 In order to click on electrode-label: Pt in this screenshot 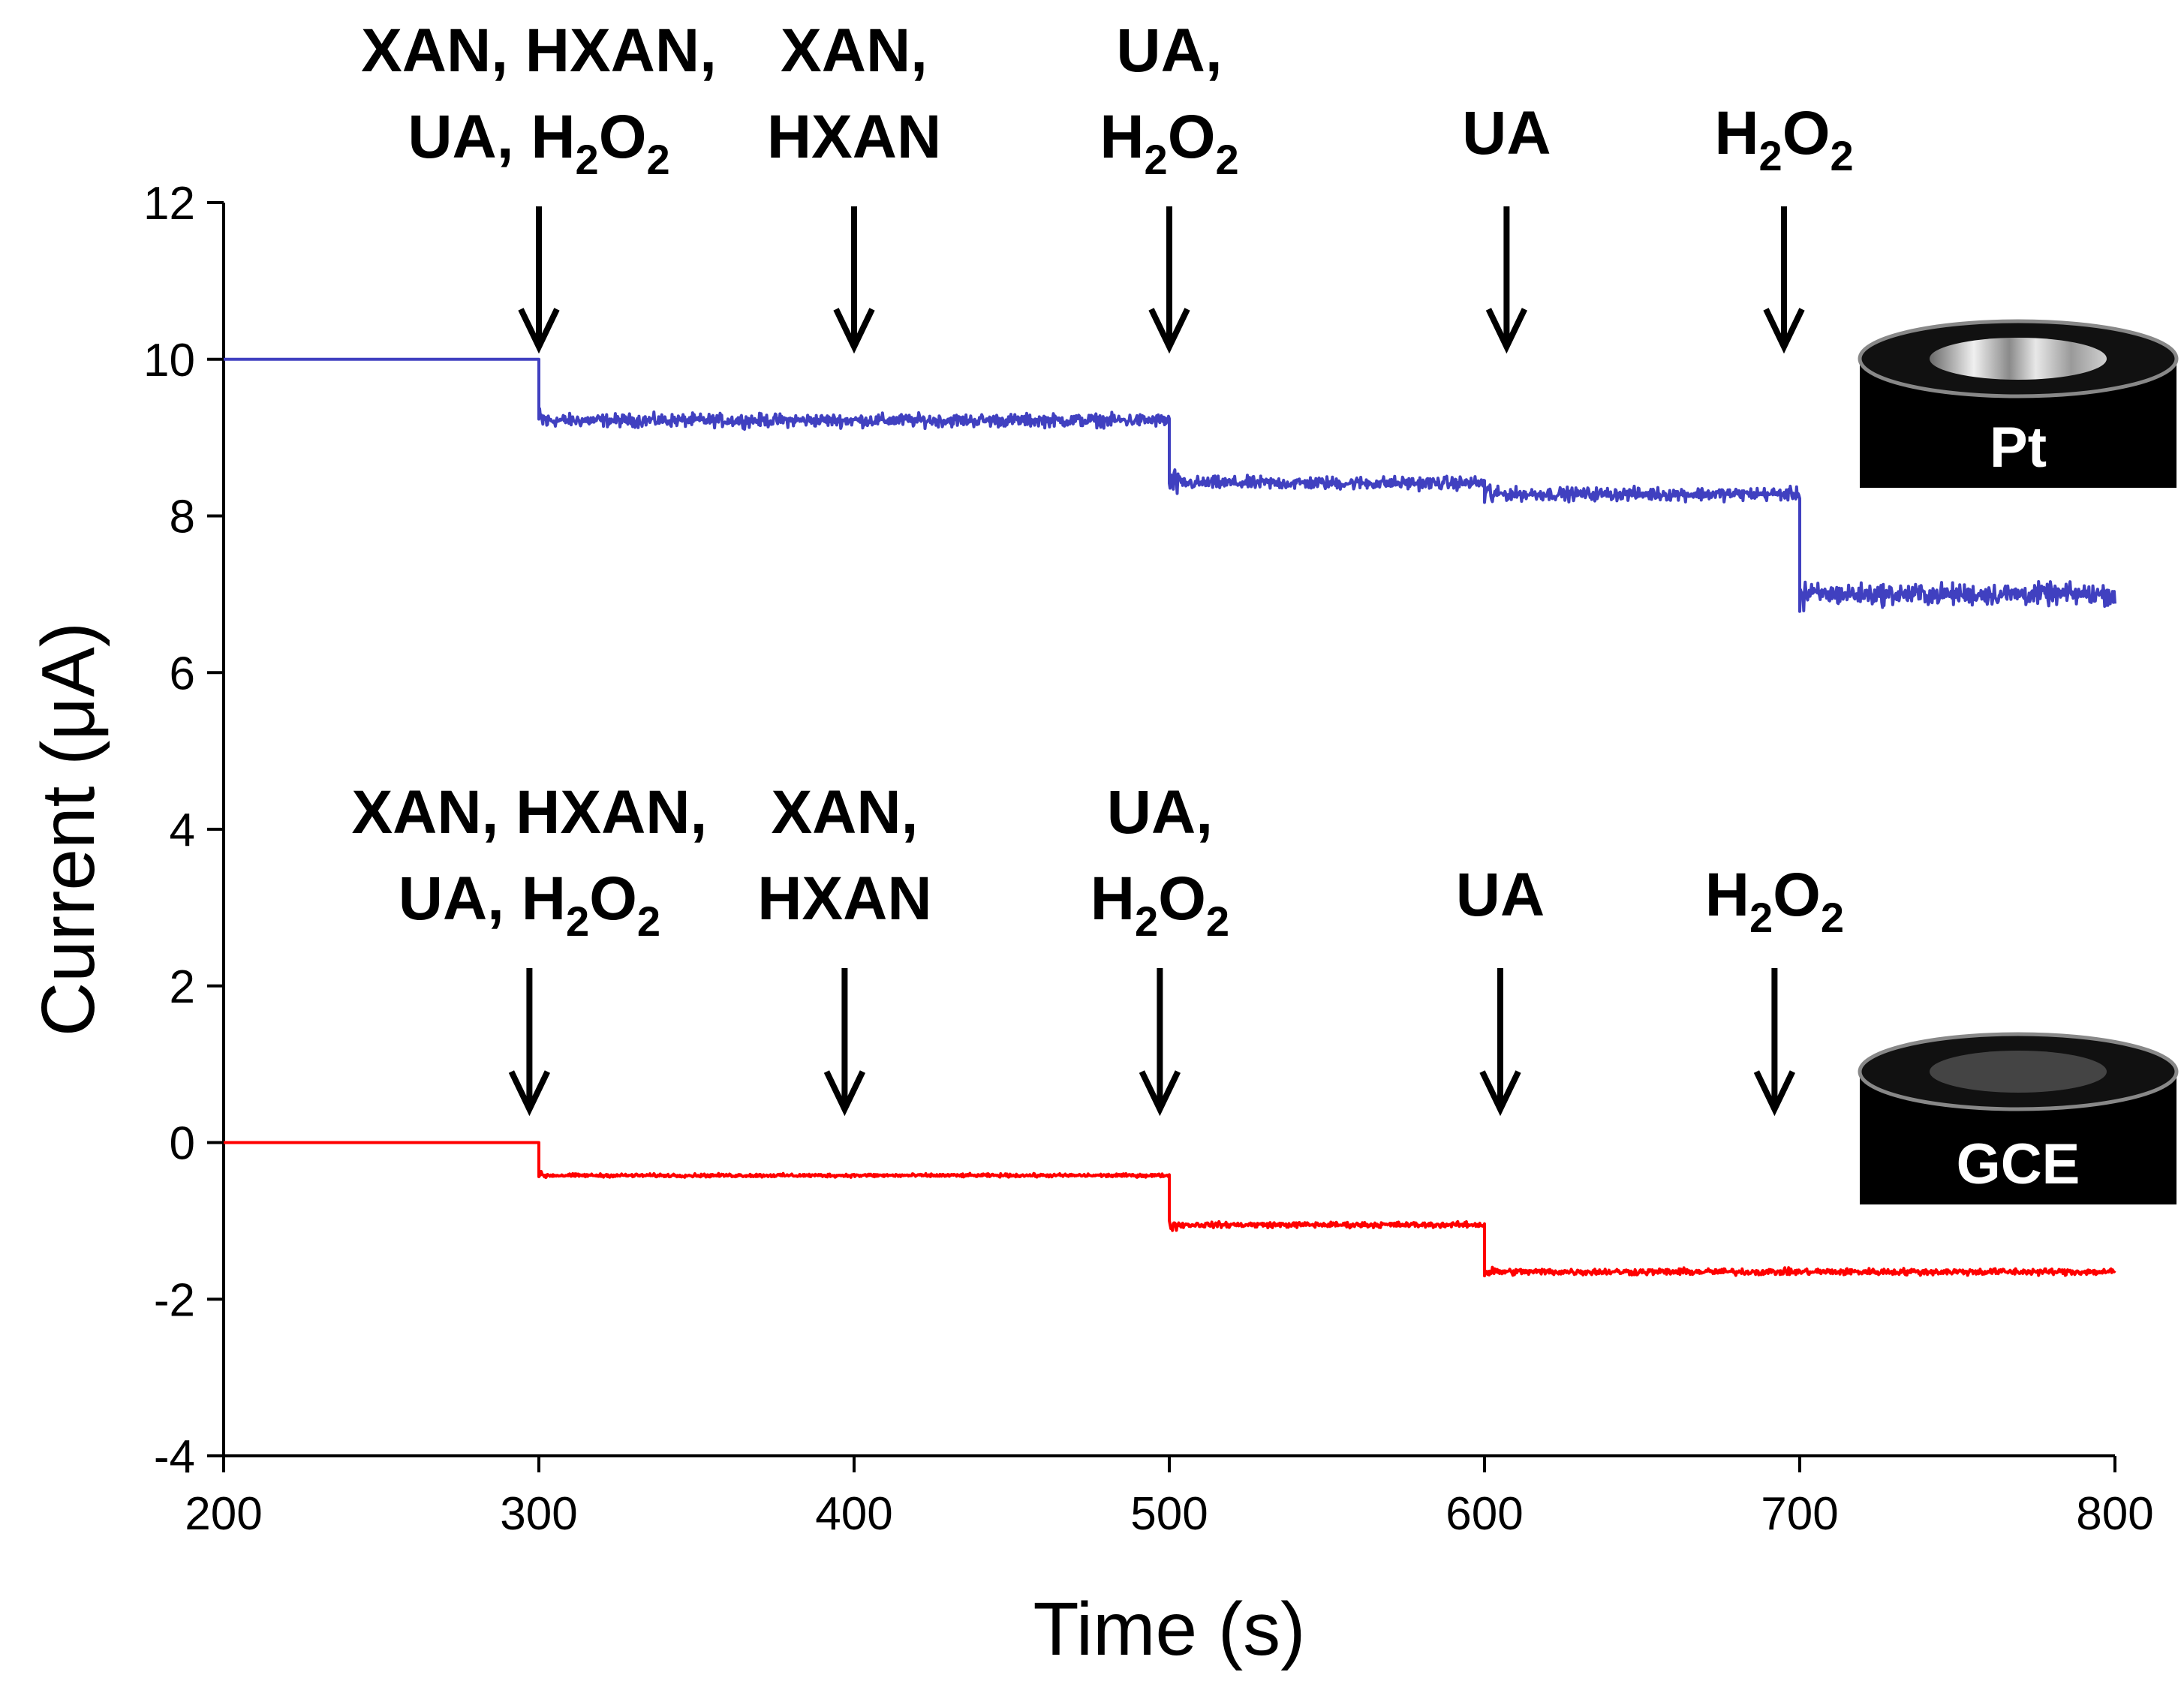, I will do `click(2018, 448)`.